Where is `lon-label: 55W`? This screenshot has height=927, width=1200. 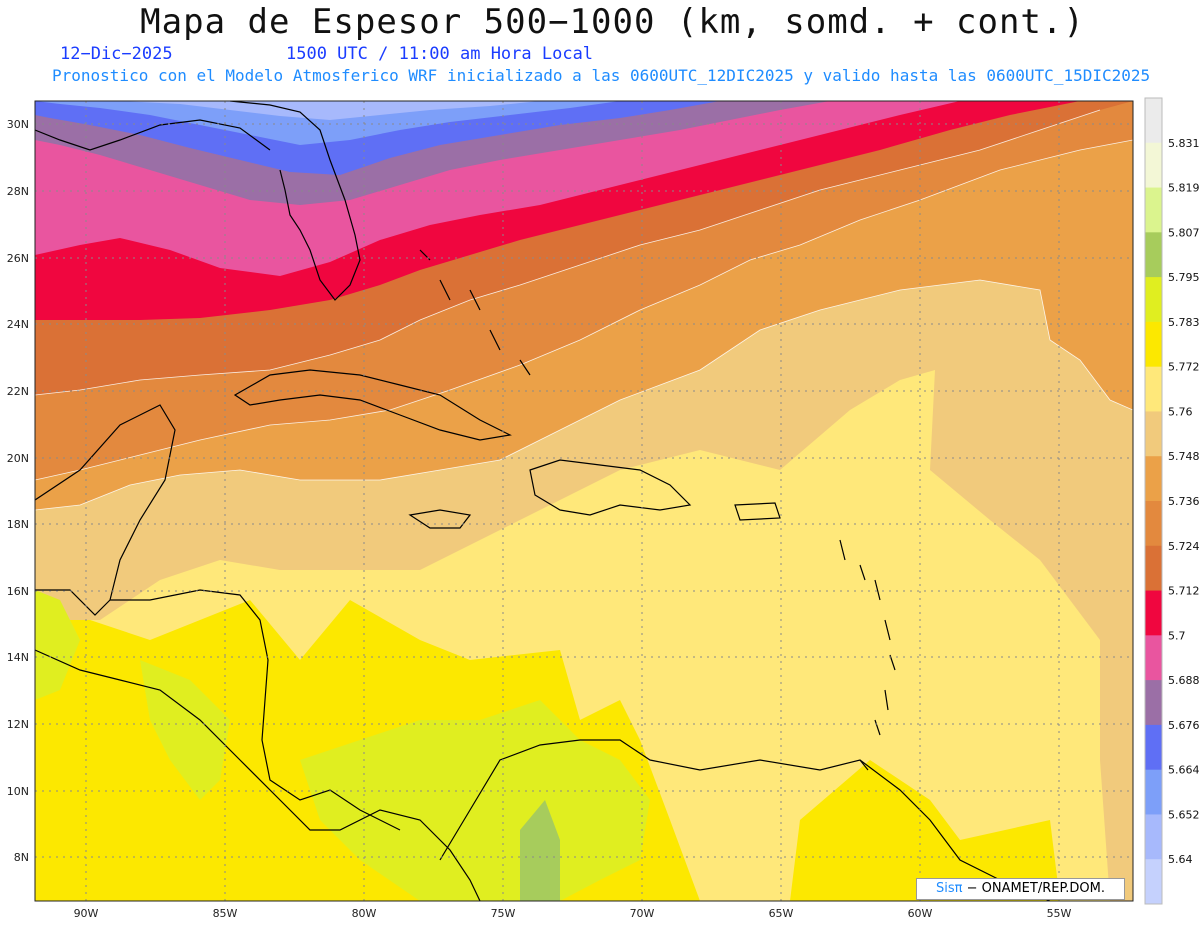 lon-label: 55W is located at coordinates (1059, 913).